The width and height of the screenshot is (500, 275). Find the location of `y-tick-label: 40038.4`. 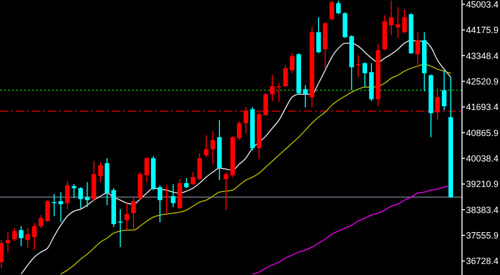

y-tick-label: 40038.4 is located at coordinates (482, 158).